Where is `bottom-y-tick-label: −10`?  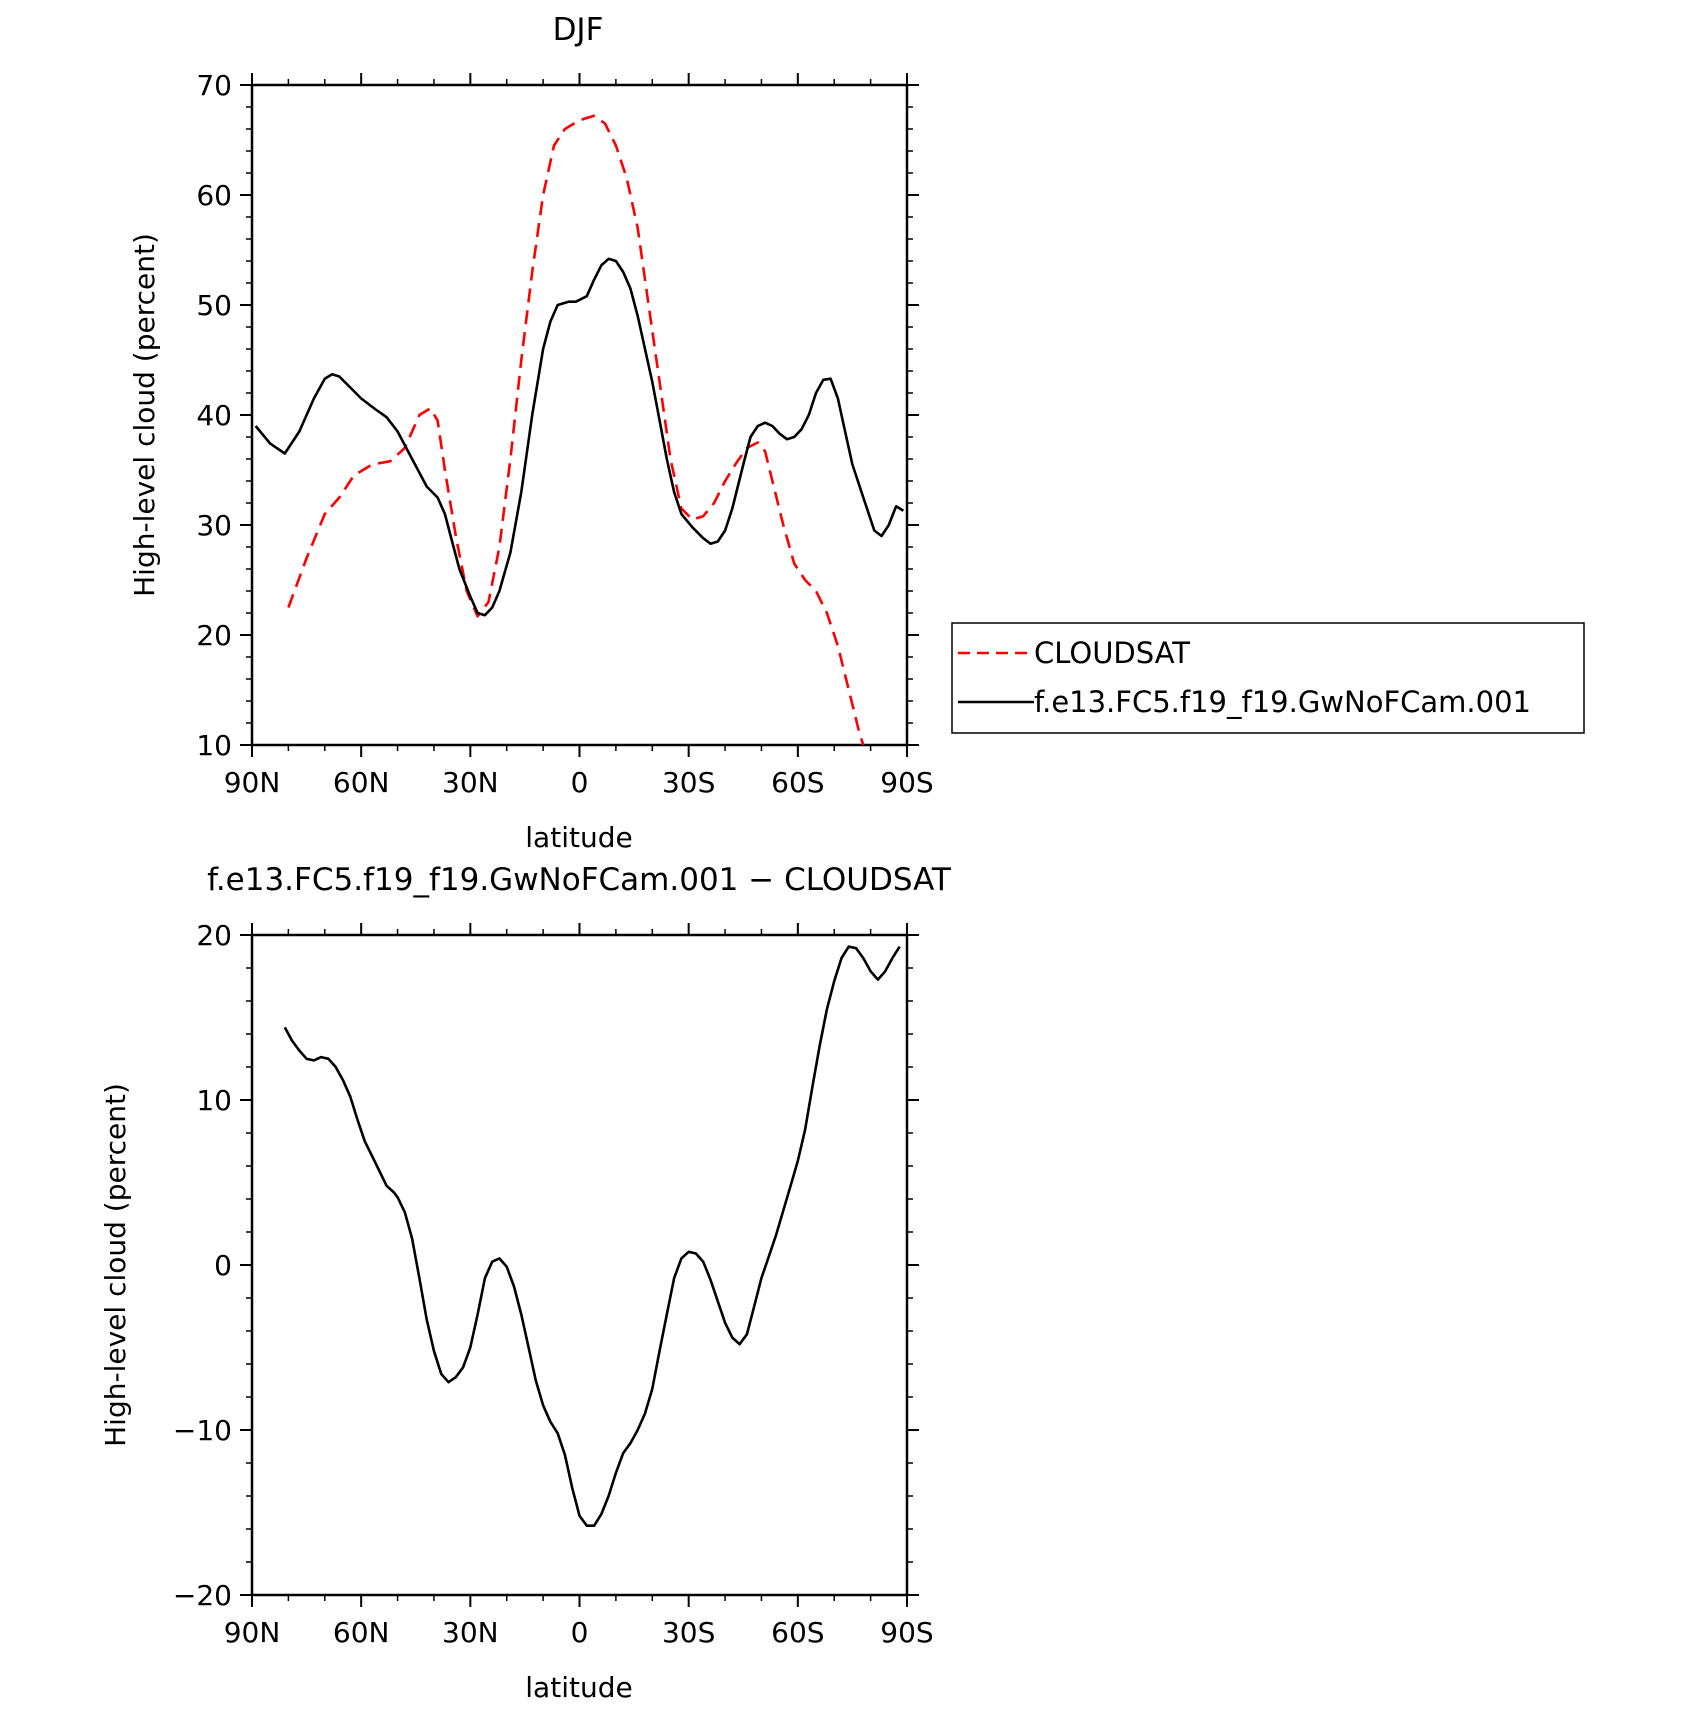 bottom-y-tick-label: −10 is located at coordinates (202, 1430).